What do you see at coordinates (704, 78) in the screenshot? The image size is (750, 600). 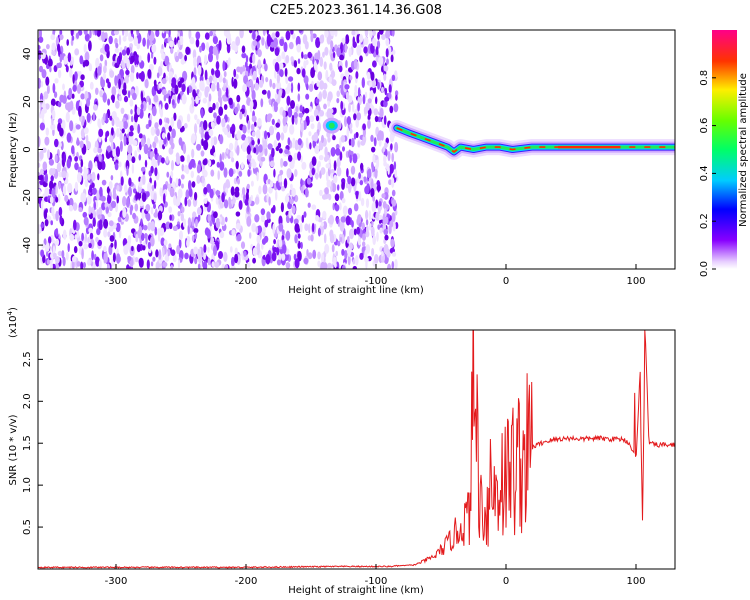 I see `colorbar-tick-label: 0.8` at bounding box center [704, 78].